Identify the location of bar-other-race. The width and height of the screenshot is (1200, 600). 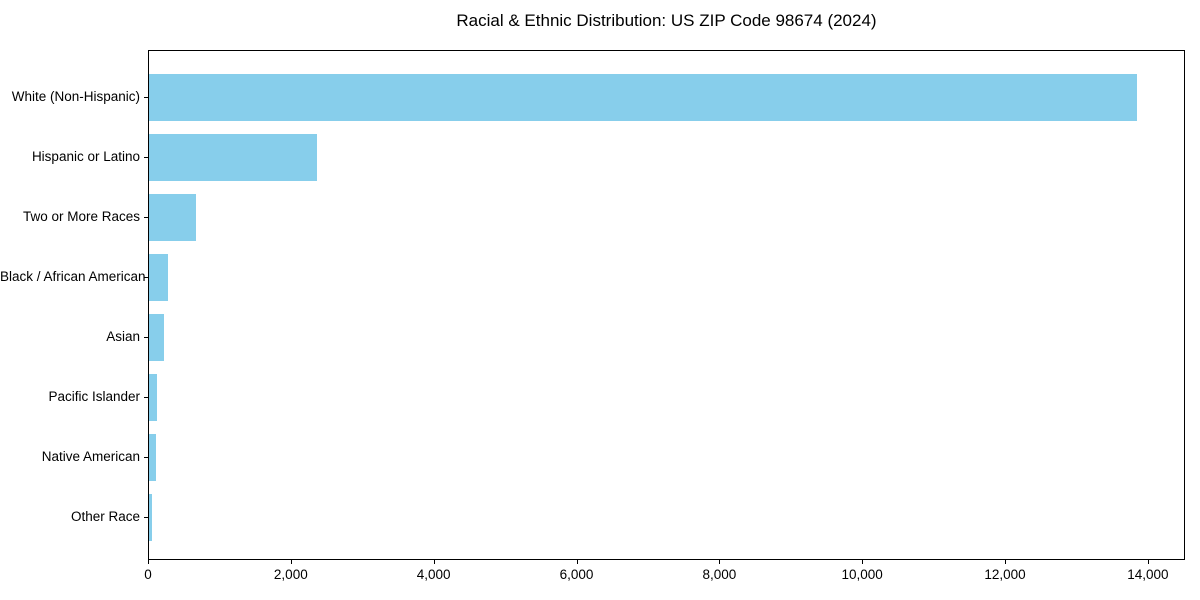
(150, 517).